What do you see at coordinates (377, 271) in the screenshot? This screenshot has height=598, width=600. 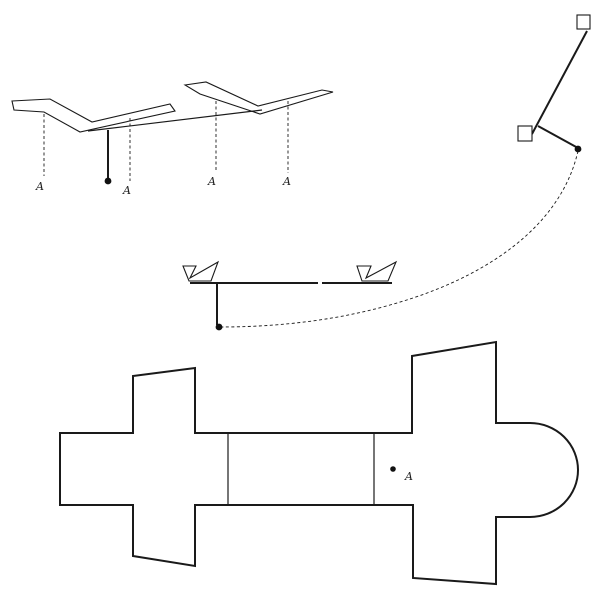 I see `front-wing-profile` at bounding box center [377, 271].